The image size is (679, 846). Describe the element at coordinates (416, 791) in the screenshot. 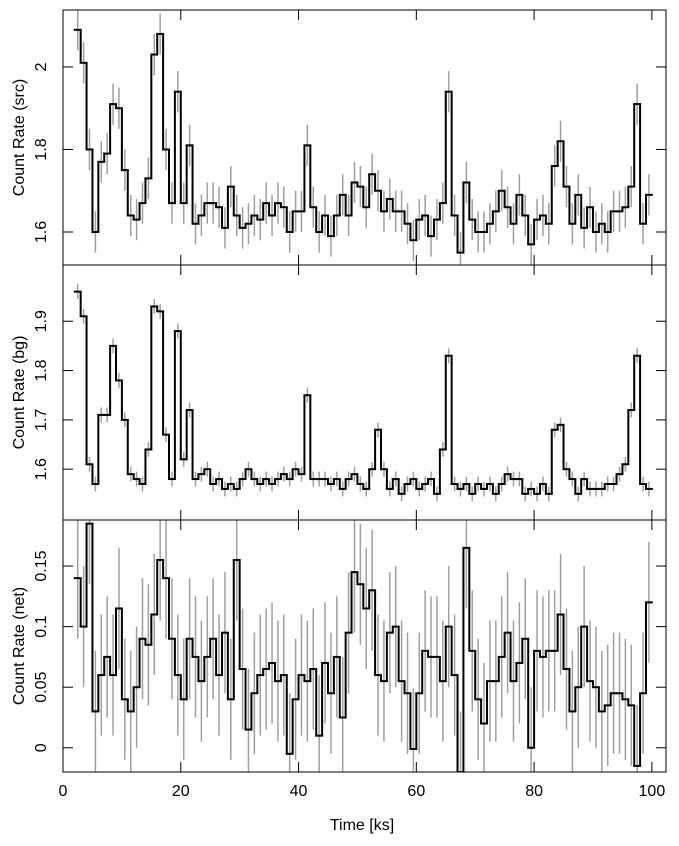

I see `x-tick-label: 60` at that location.